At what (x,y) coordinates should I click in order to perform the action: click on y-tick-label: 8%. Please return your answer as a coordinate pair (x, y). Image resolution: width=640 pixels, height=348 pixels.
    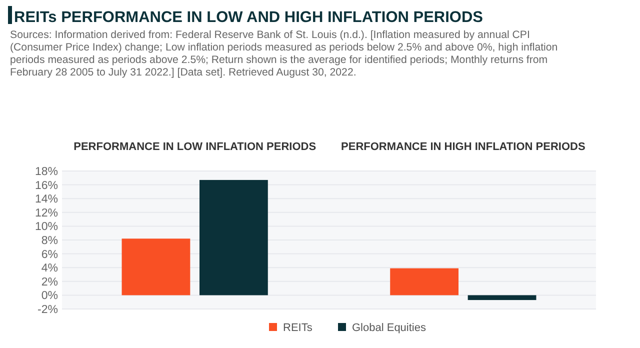
    Looking at the image, I should click on (49, 241).